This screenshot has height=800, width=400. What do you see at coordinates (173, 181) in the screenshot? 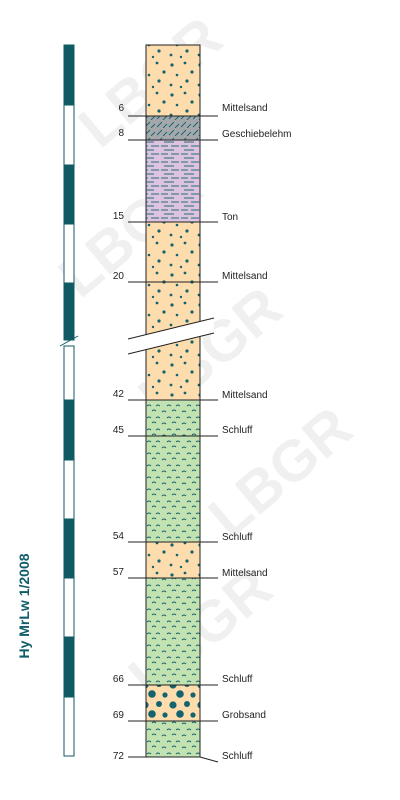
I see `layer-ton` at bounding box center [173, 181].